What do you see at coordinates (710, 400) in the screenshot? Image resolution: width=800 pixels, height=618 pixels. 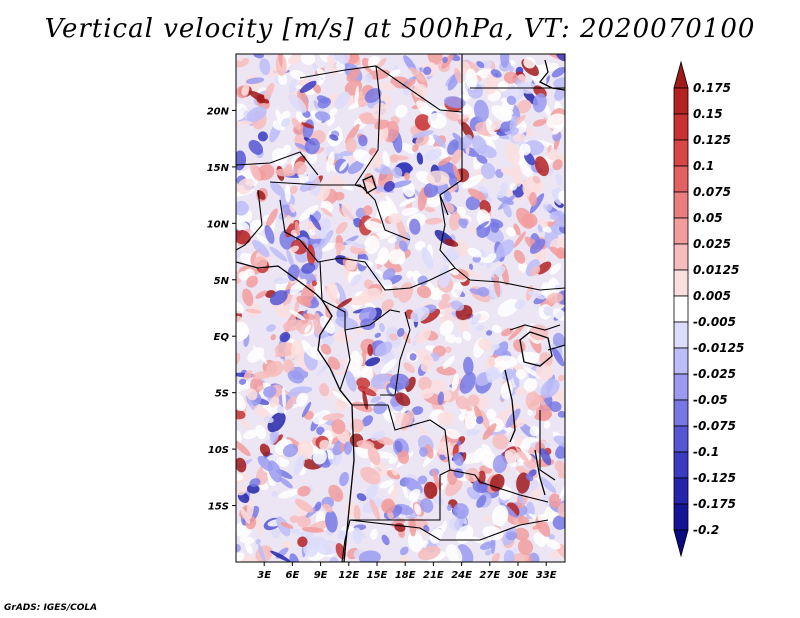 I see `colorbar-label: -0.05` at bounding box center [710, 400].